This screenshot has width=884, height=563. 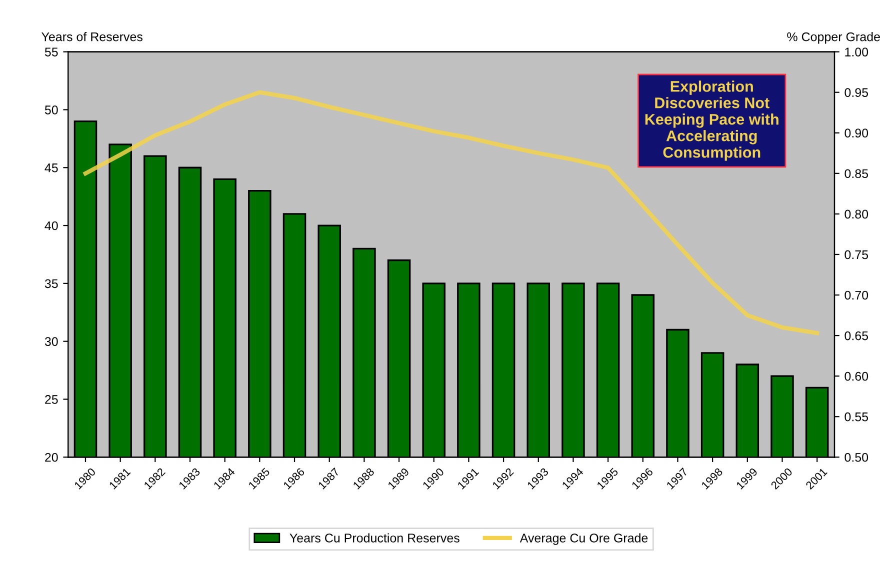 What do you see at coordinates (856, 52) in the screenshot?
I see `y2-tick-label: 1.00` at bounding box center [856, 52].